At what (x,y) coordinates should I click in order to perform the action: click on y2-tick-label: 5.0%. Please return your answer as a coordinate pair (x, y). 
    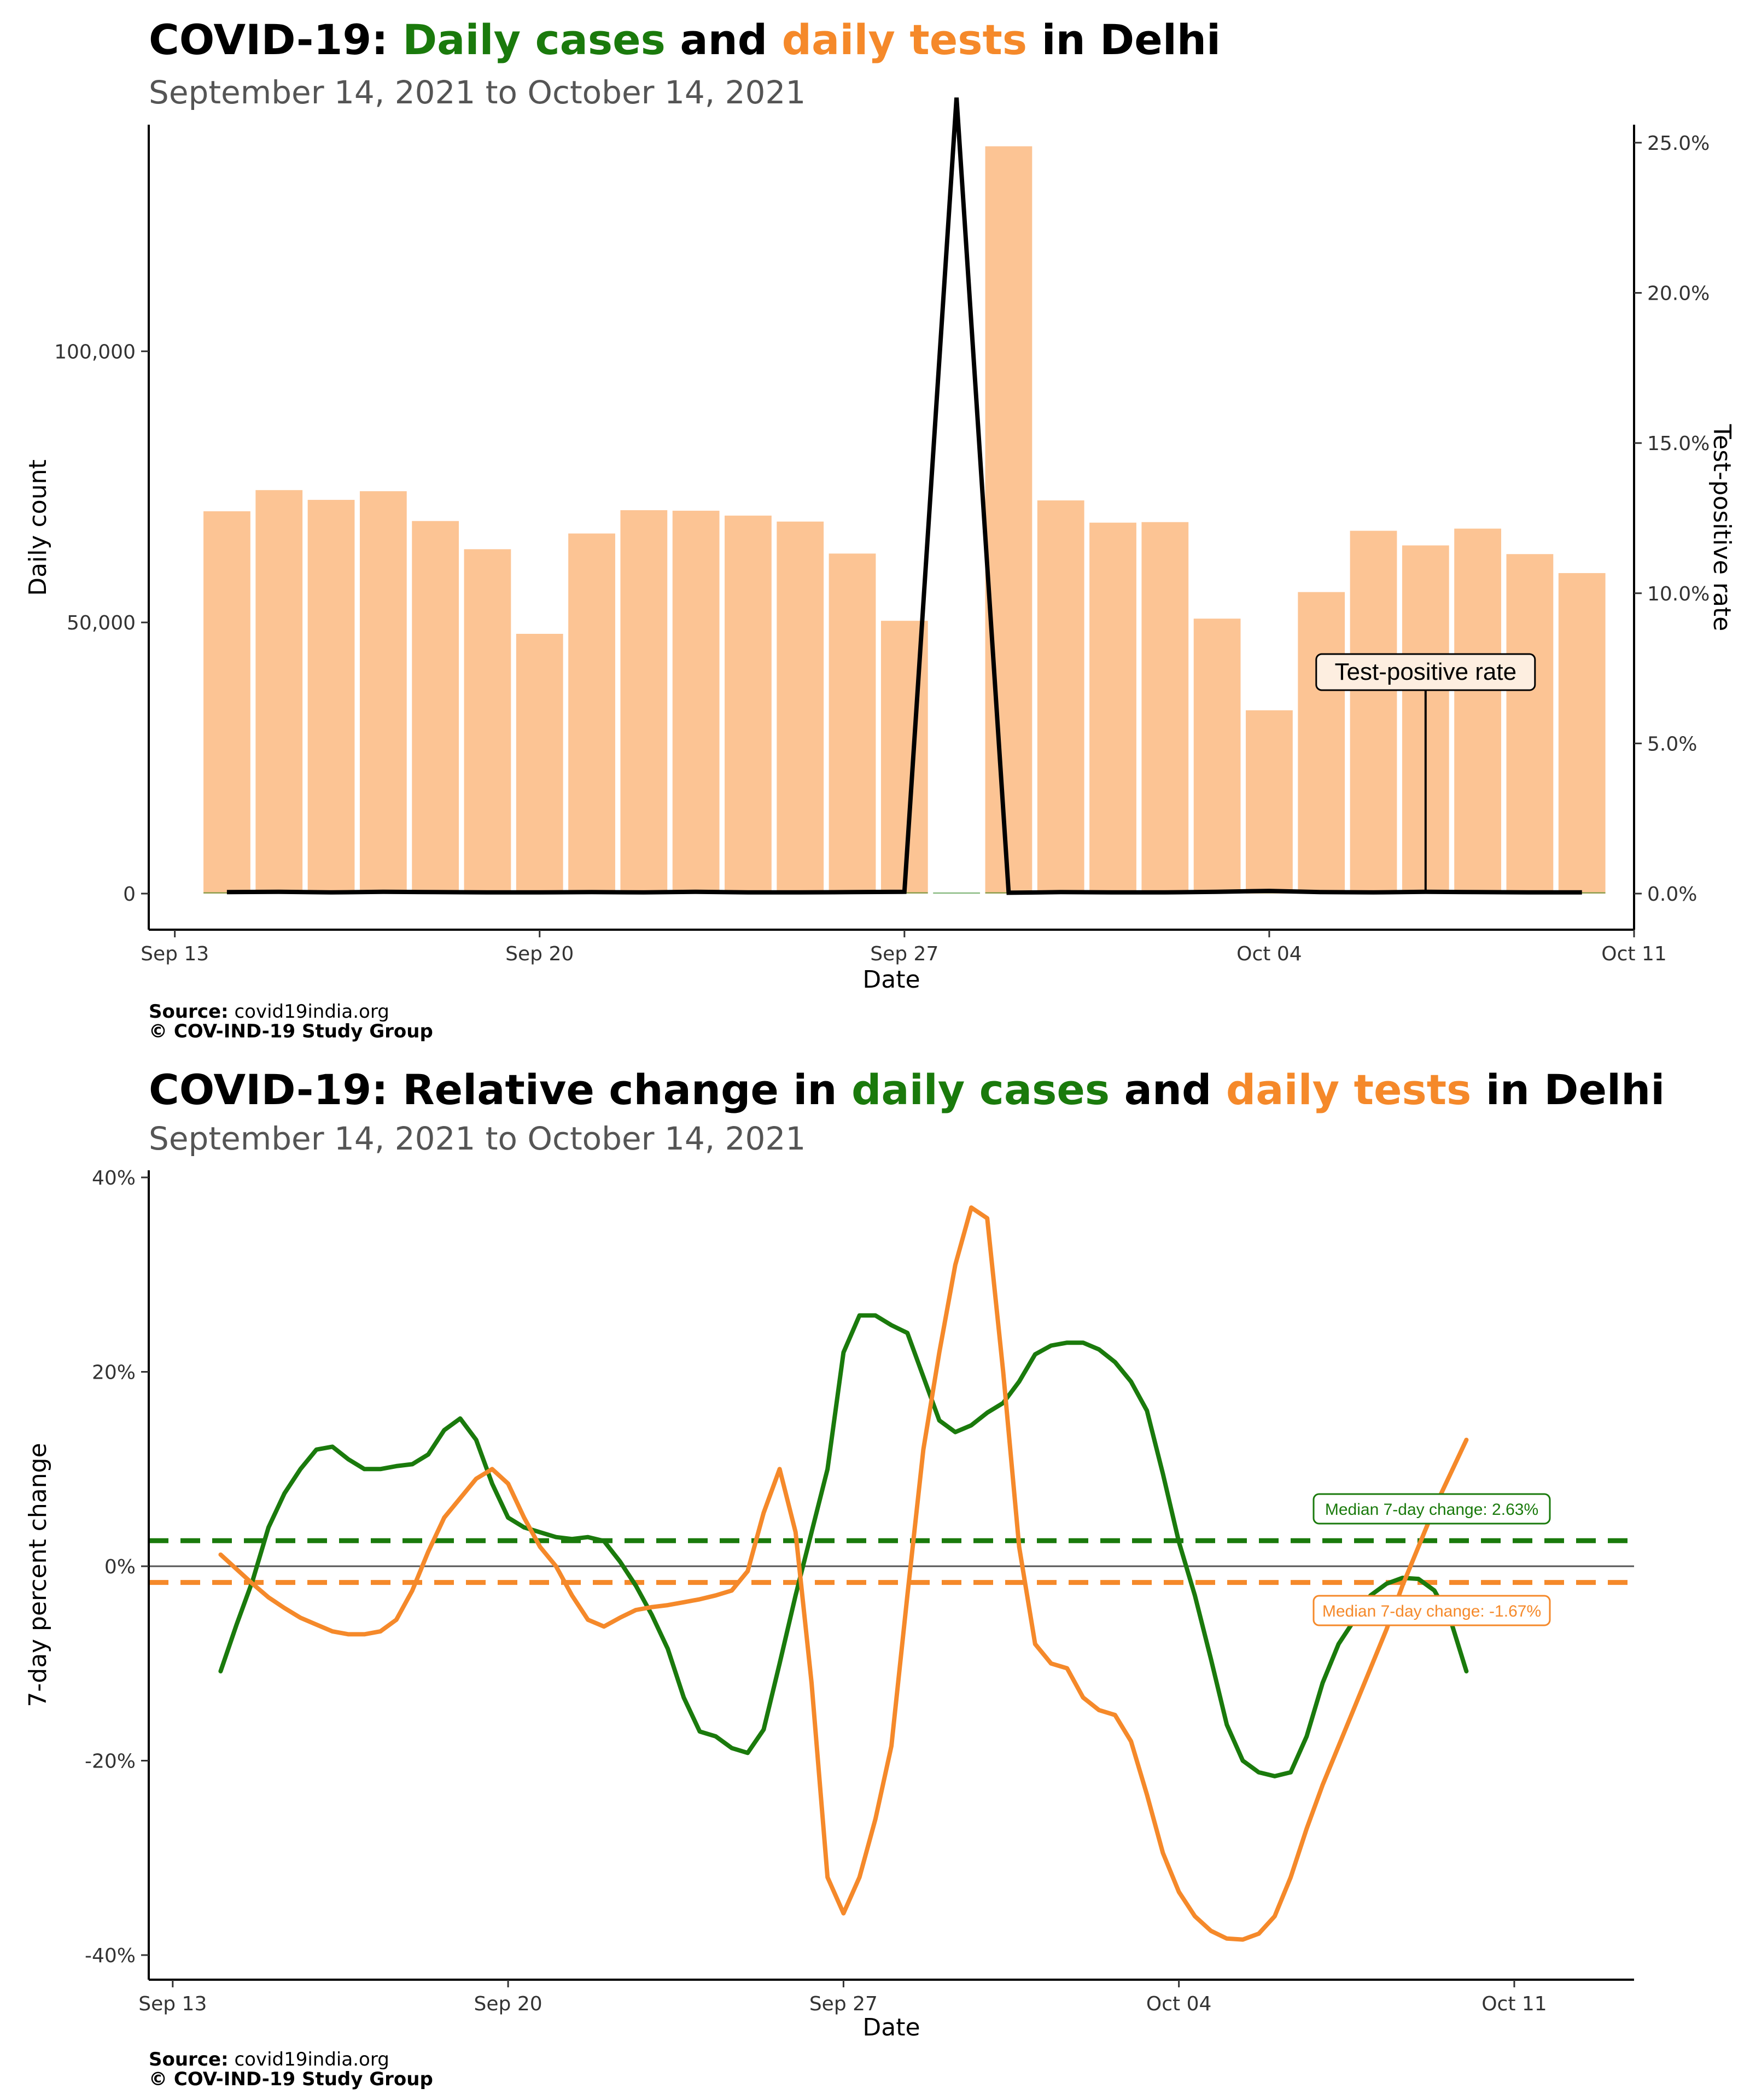
    Looking at the image, I should click on (1672, 744).